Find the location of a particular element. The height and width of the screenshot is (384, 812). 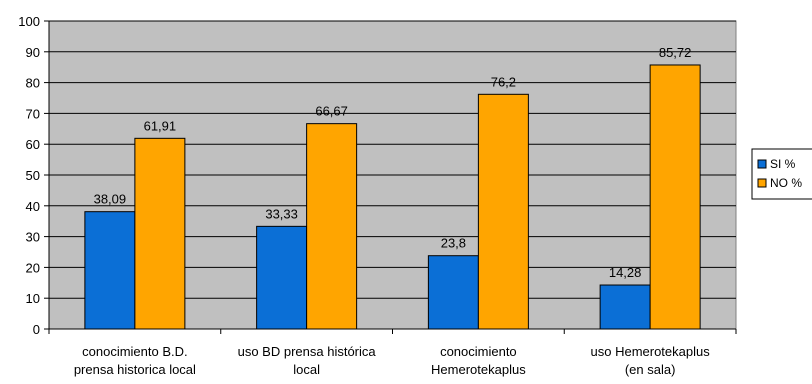

data-label: 23,8 is located at coordinates (453, 243).